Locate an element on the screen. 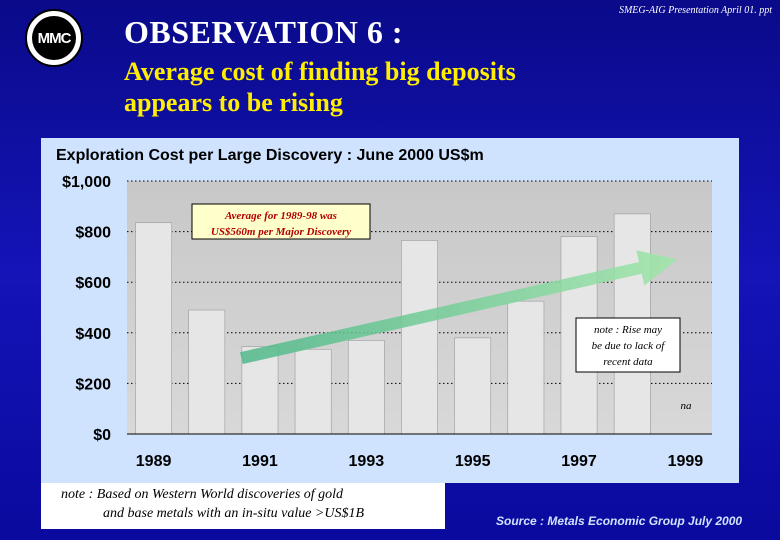 Image resolution: width=780 pixels, height=540 pixels. bar-1992 is located at coordinates (313, 391).